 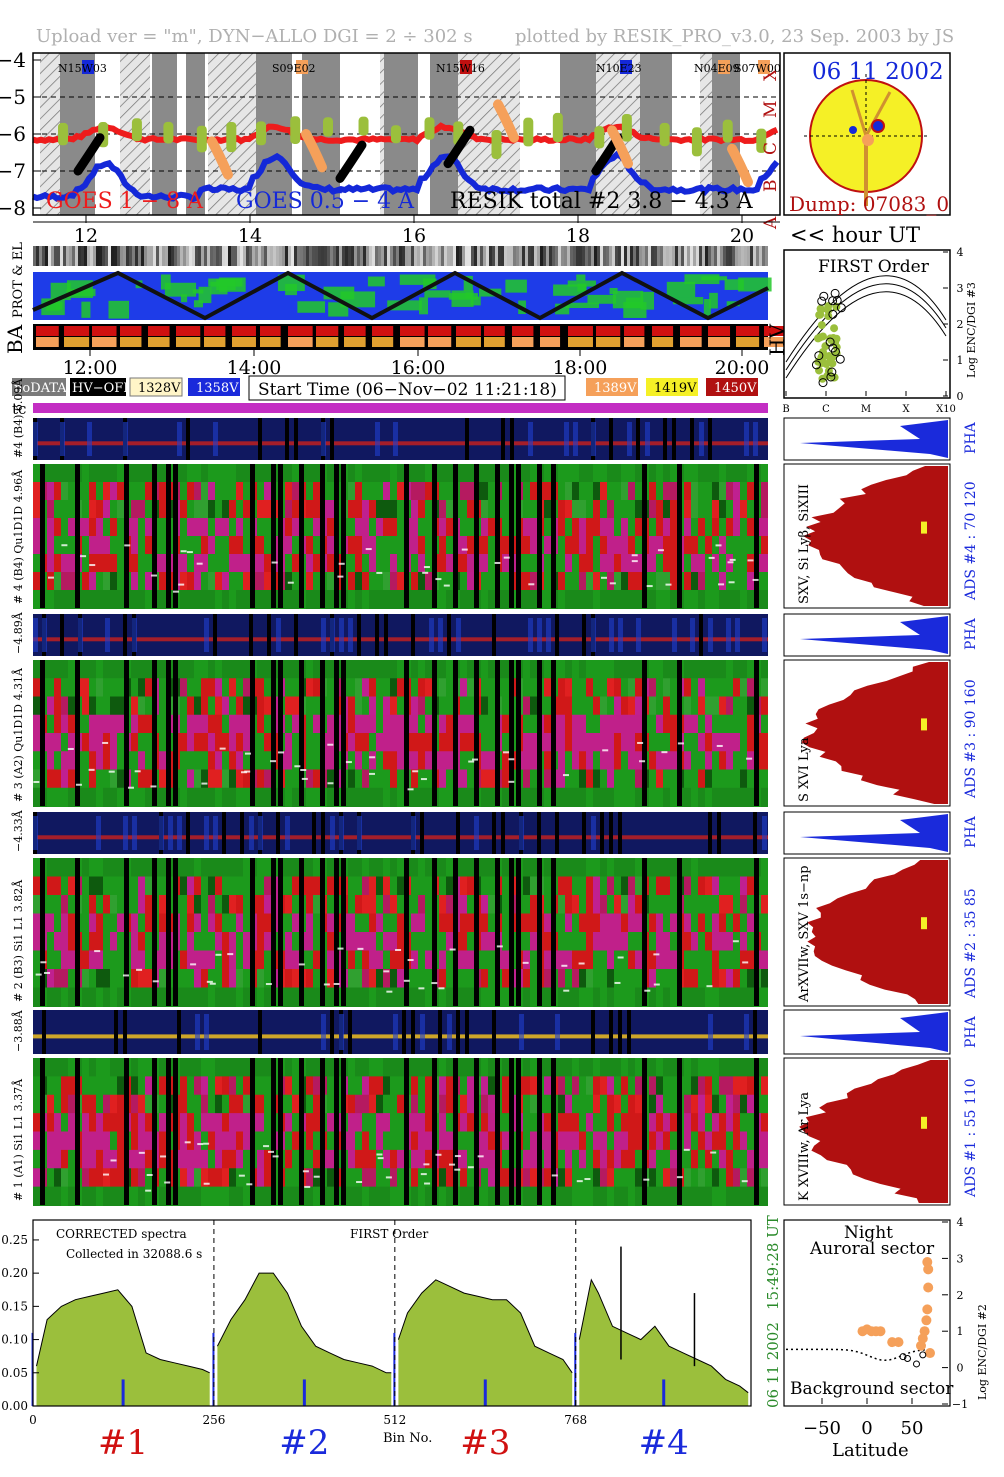 I want to click on goes-curves, so click(x=406, y=151).